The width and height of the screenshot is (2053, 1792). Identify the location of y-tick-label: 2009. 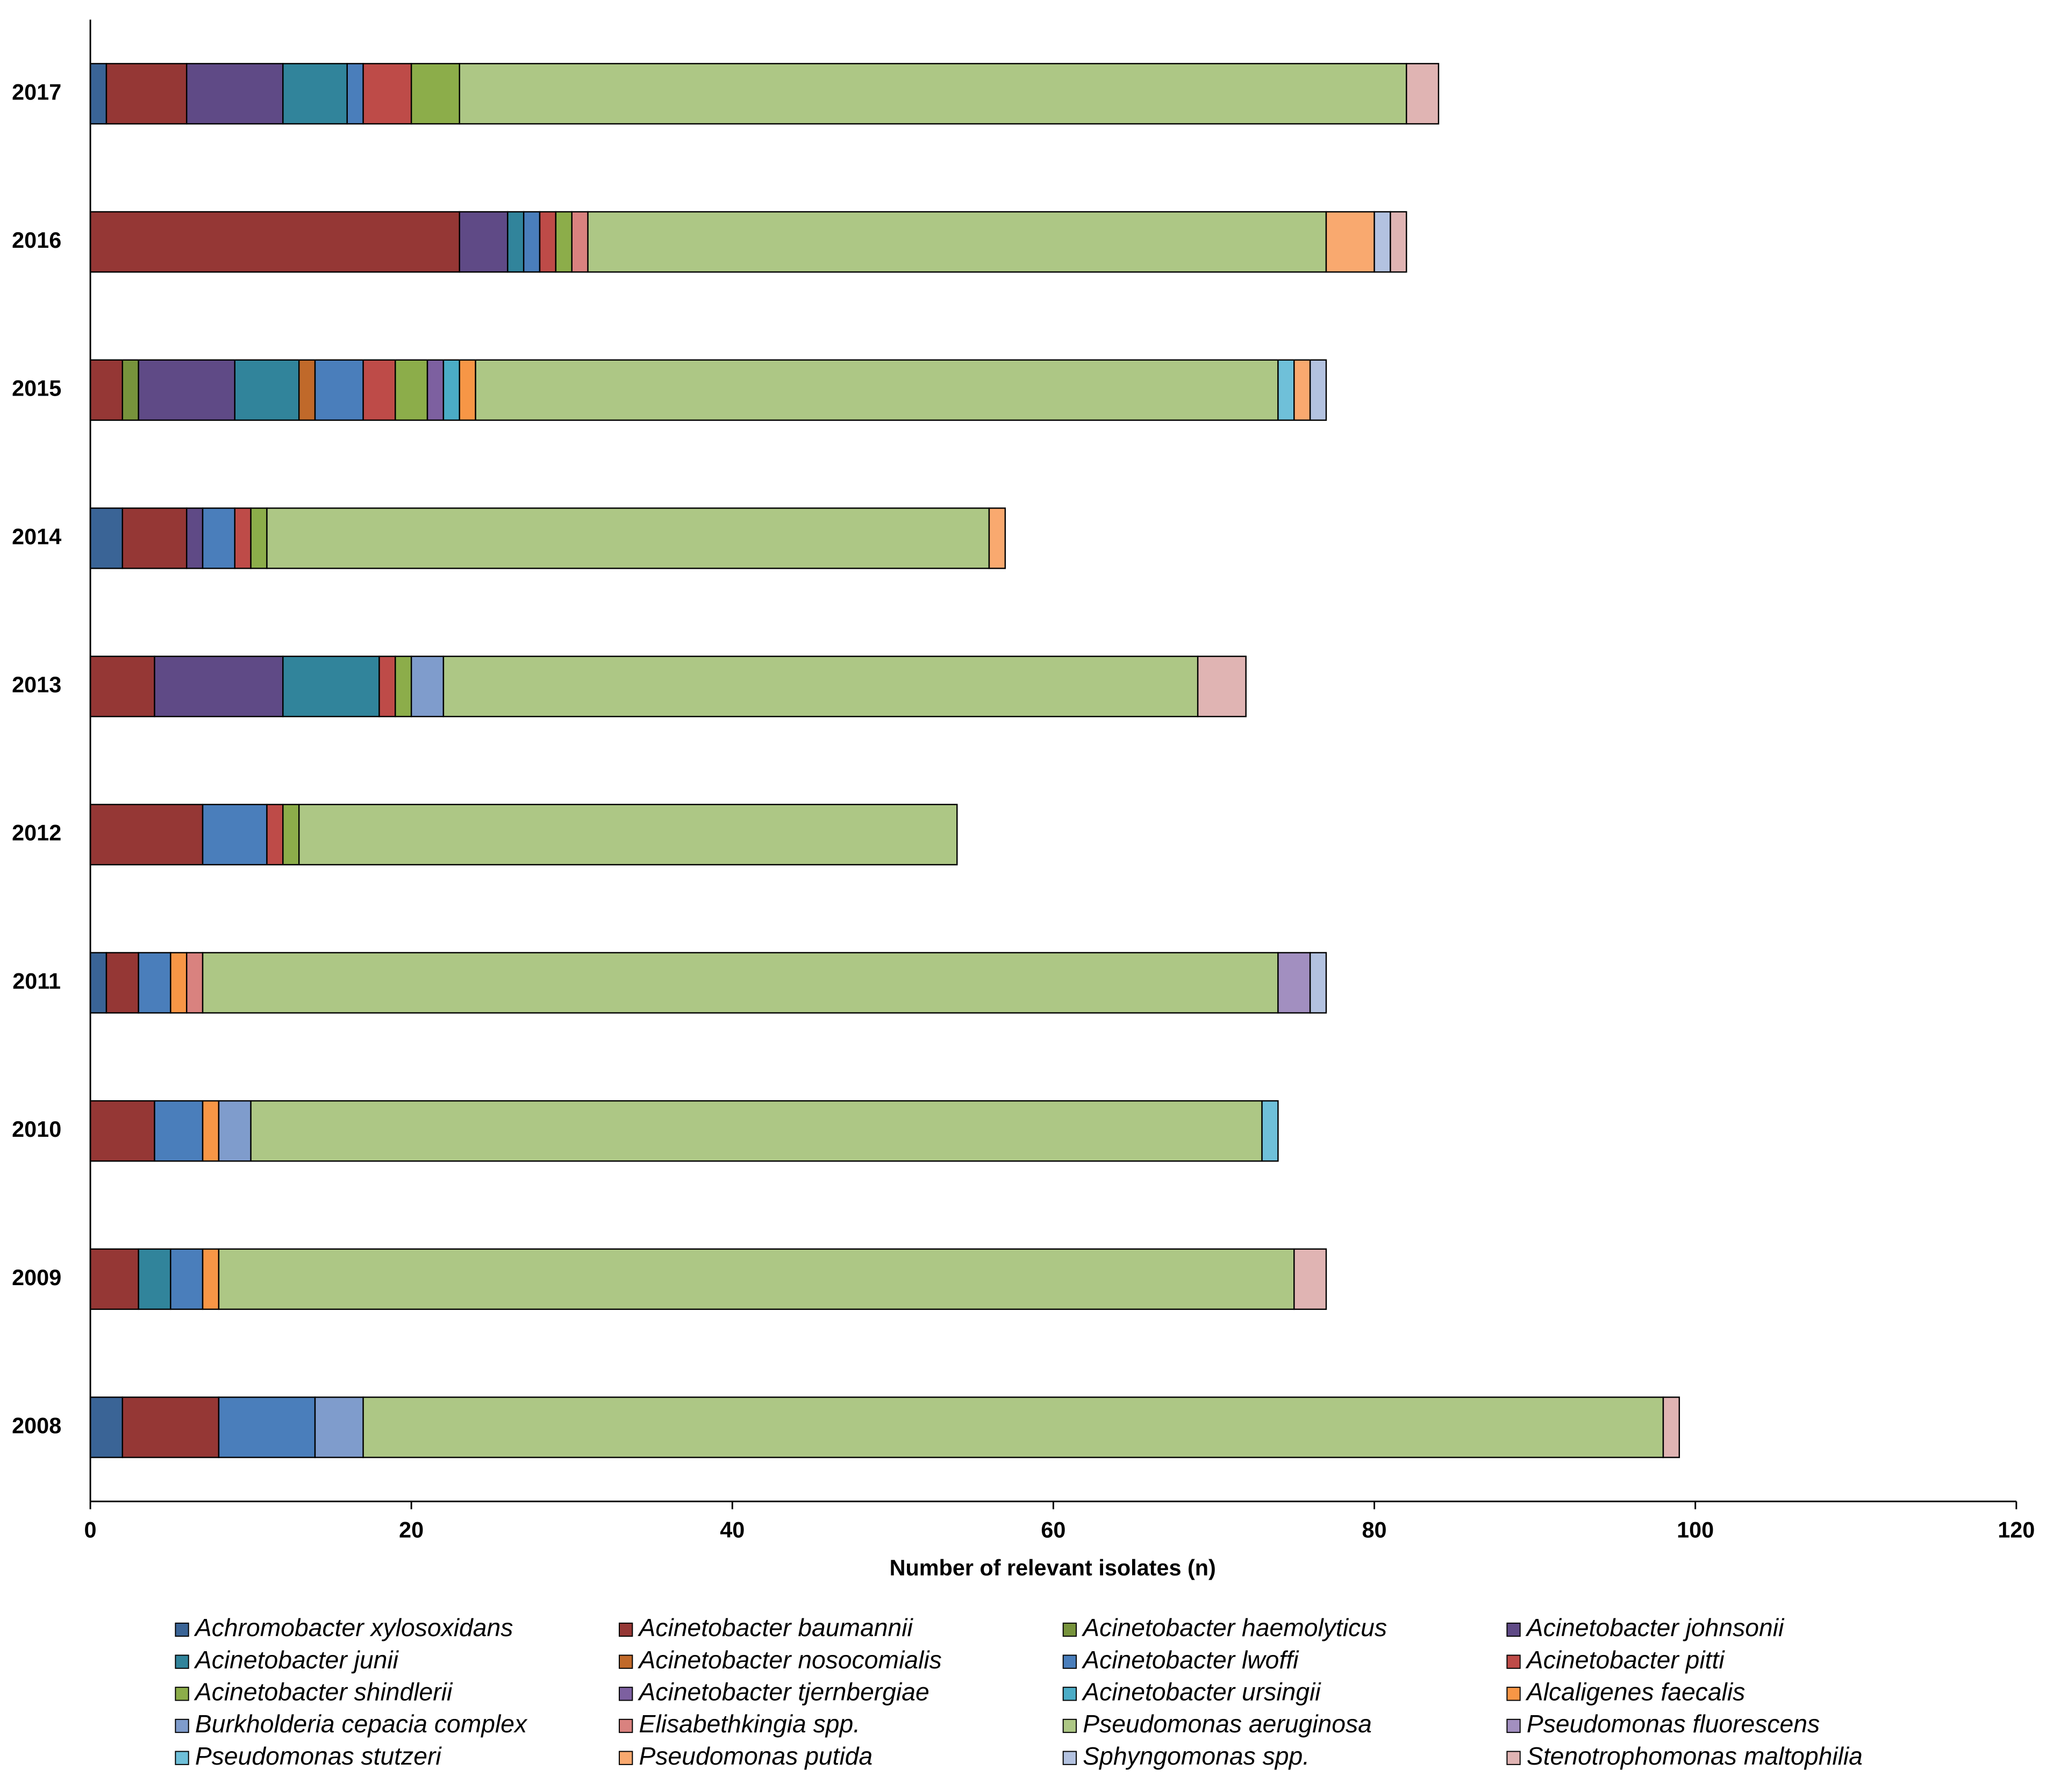
(37, 1277).